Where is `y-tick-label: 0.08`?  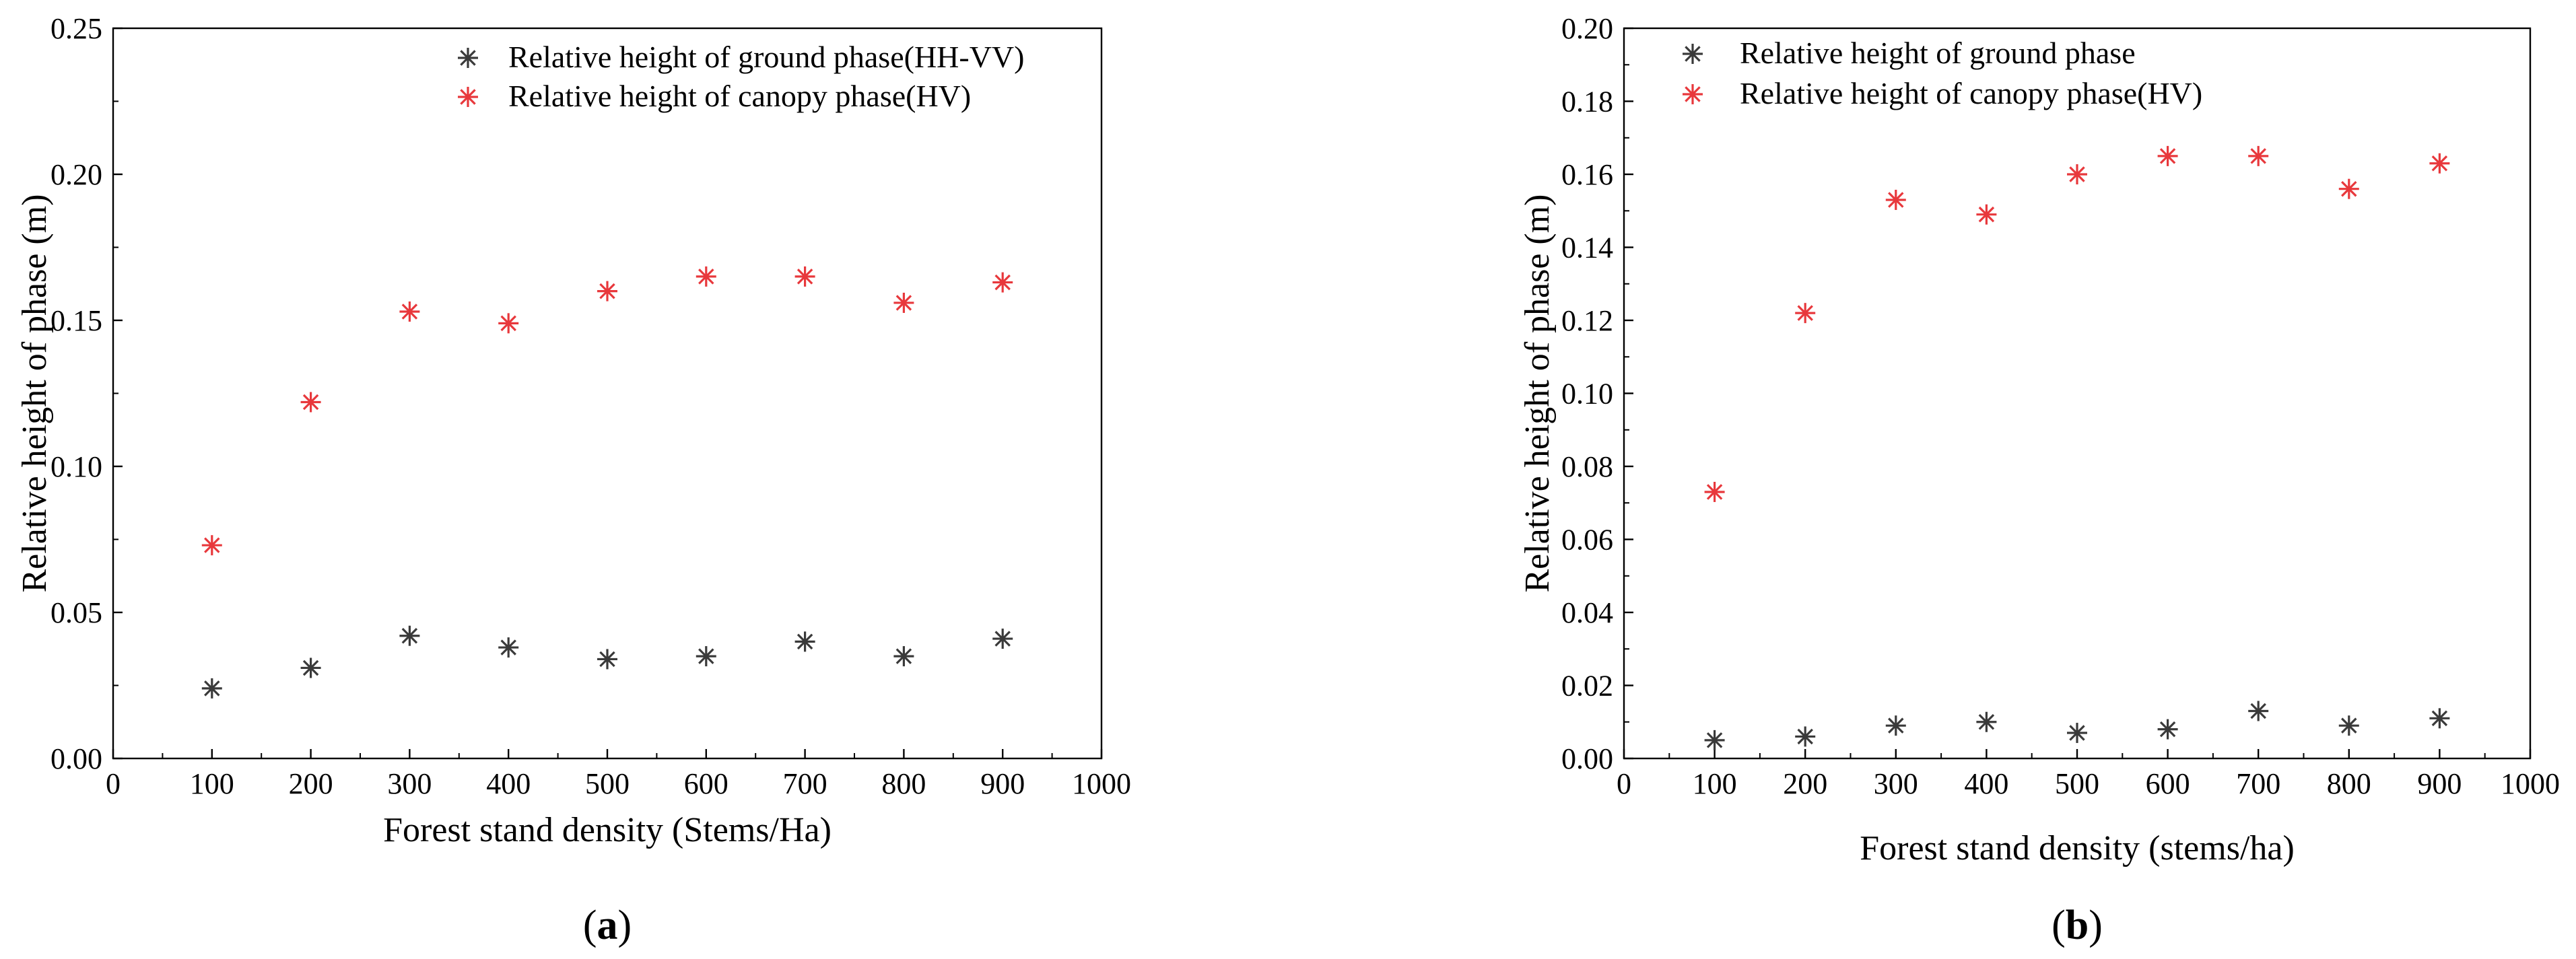 y-tick-label: 0.08 is located at coordinates (1587, 467).